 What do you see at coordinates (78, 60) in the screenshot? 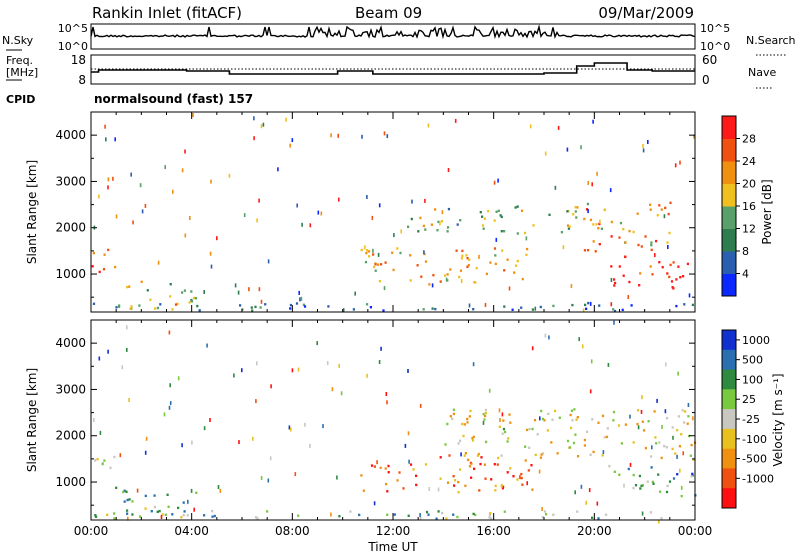
I see `freq-tick-top: 18` at bounding box center [78, 60].